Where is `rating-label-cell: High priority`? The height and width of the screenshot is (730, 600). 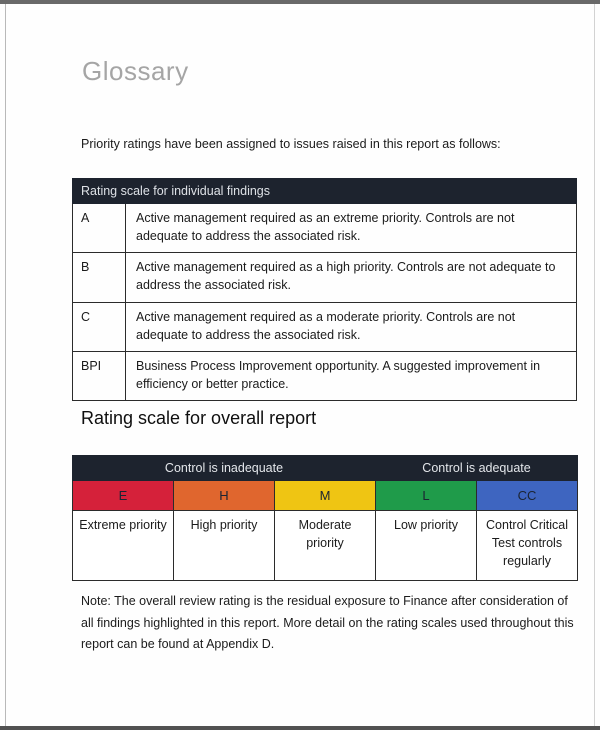 rating-label-cell: High priority is located at coordinates (224, 545).